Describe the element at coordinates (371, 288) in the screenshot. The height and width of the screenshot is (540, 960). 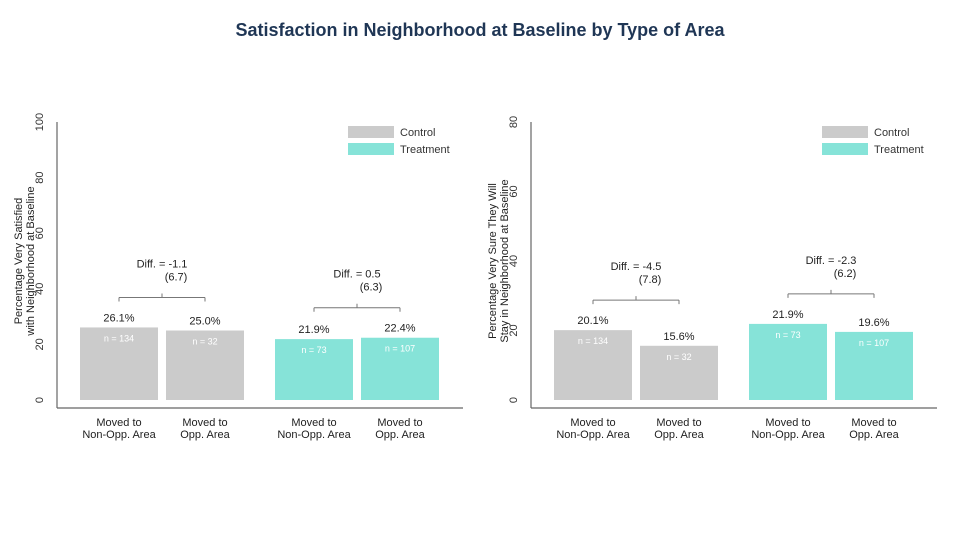
I see `diff-se-label: (6.3)` at that location.